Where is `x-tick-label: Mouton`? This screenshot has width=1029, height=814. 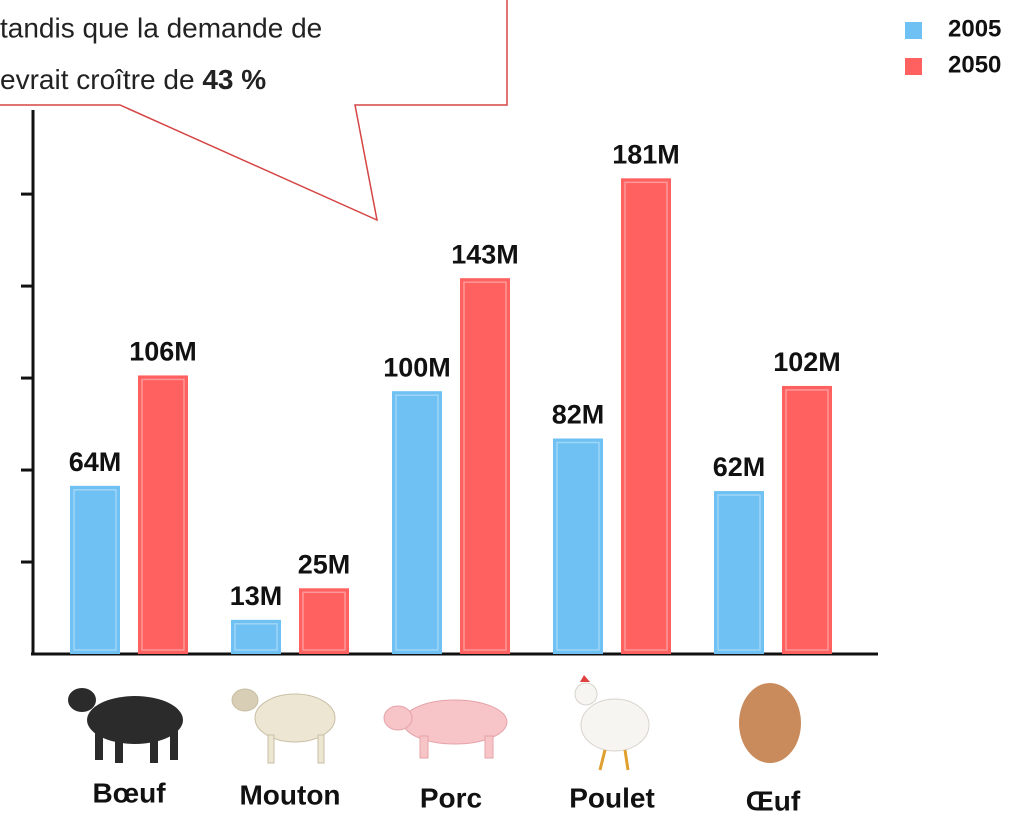 x-tick-label: Mouton is located at coordinates (289, 794).